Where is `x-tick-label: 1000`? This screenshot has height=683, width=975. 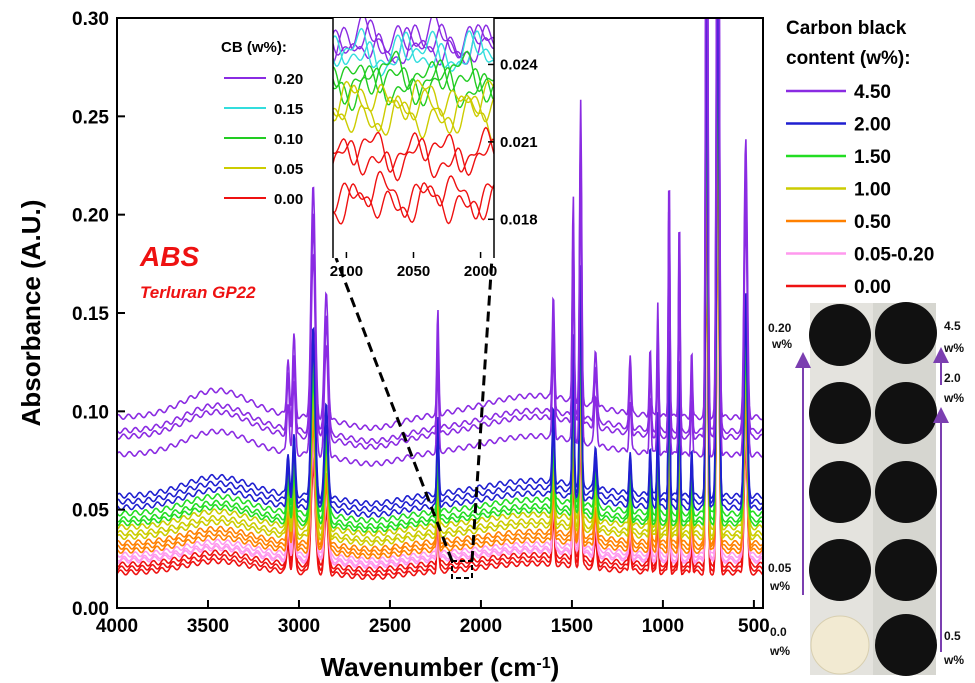
x-tick-label: 1000 is located at coordinates (663, 626).